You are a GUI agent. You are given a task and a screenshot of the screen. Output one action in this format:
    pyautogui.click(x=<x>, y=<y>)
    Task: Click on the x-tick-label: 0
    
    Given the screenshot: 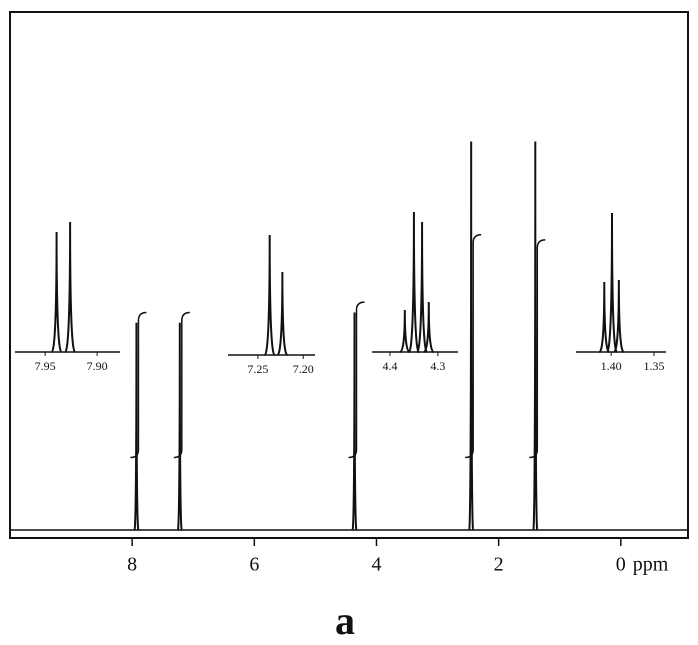 What is the action you would take?
    pyautogui.click(x=621, y=565)
    